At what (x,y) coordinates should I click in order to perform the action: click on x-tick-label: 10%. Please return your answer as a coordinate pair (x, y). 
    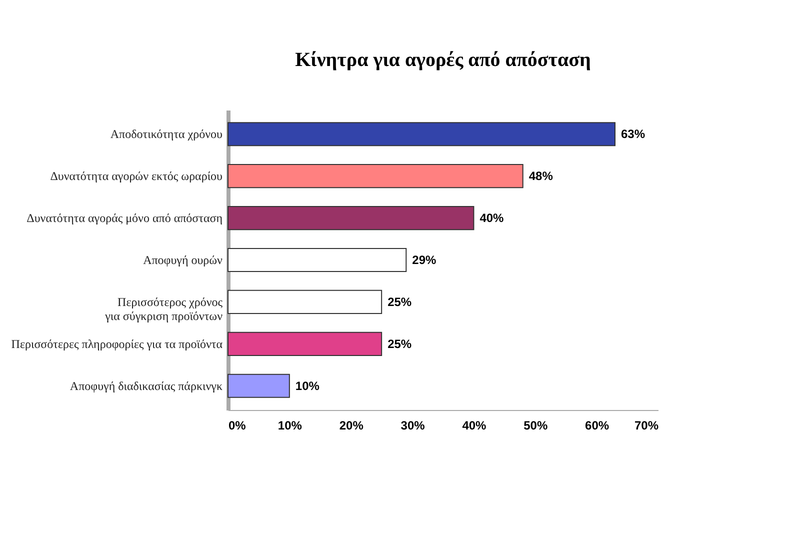
    Looking at the image, I should click on (290, 425).